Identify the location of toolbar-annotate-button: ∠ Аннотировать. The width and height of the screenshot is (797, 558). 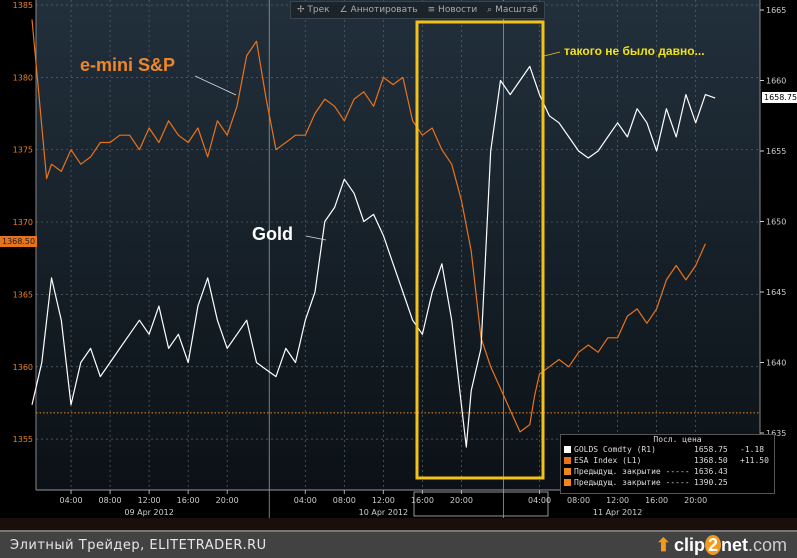
(378, 10).